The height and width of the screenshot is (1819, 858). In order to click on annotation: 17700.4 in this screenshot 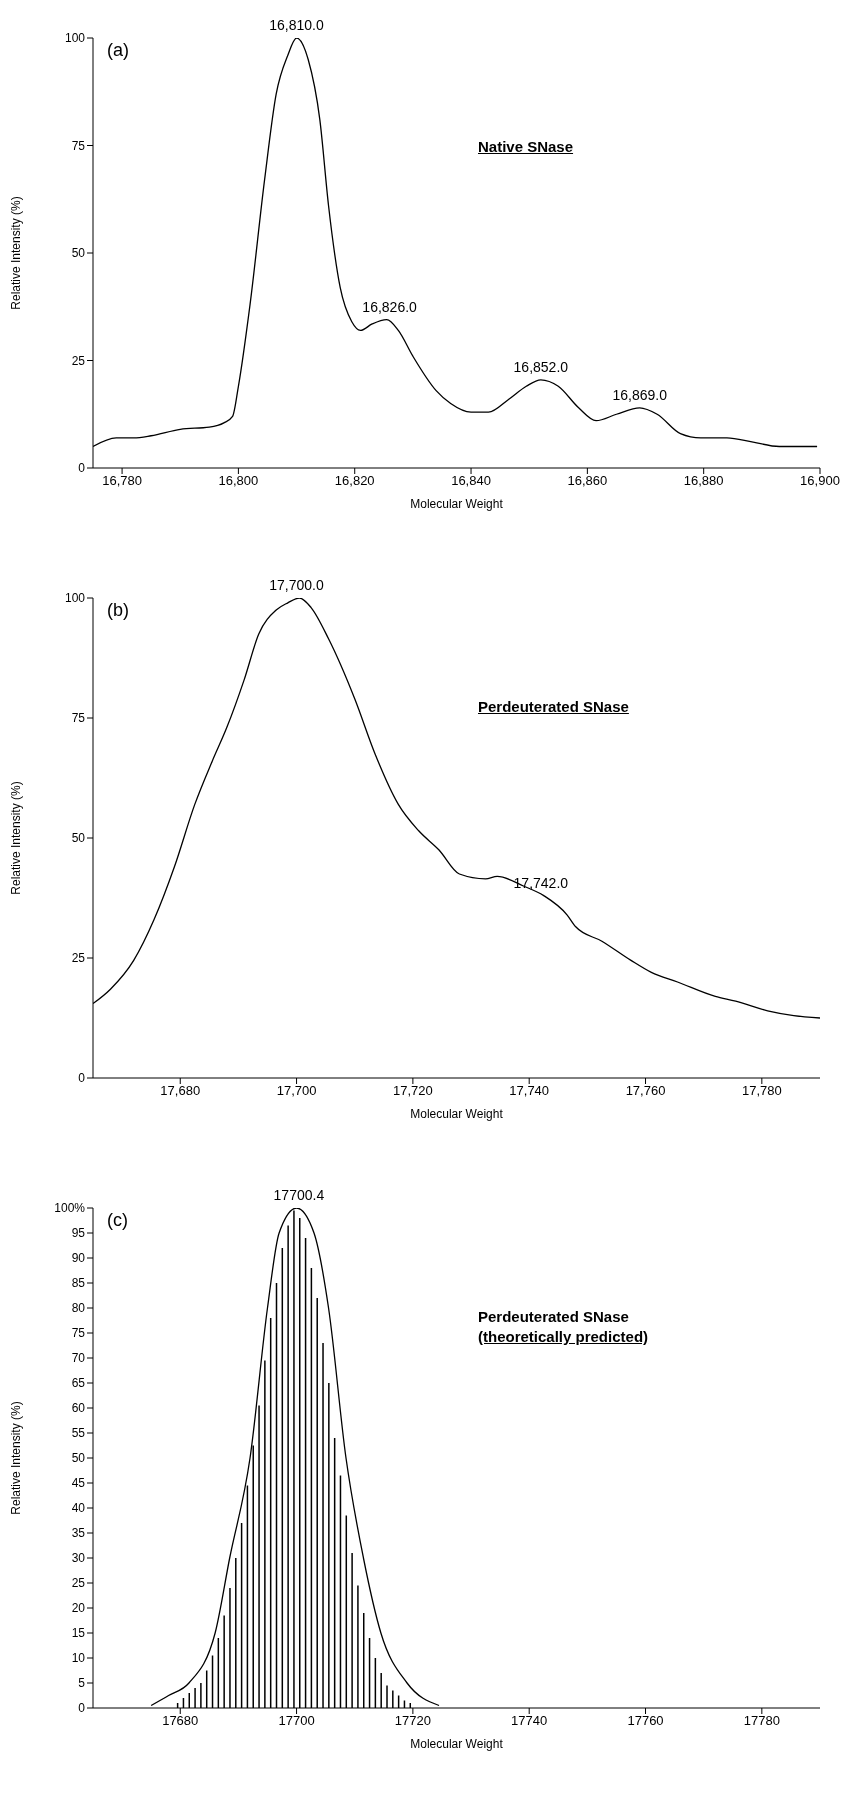, I will do `click(299, 1195)`.